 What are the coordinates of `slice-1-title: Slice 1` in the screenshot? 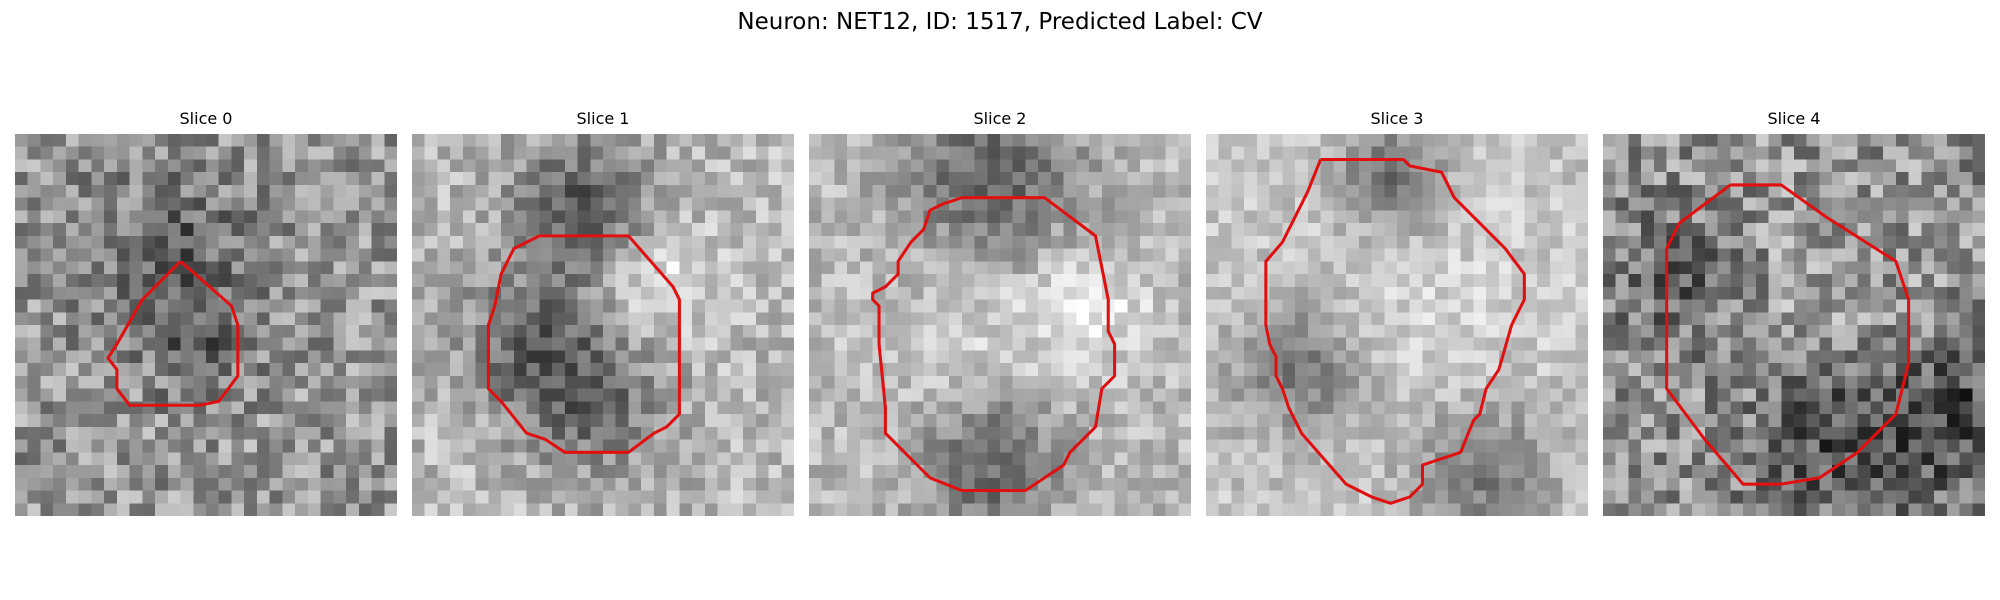 It's located at (603, 118).